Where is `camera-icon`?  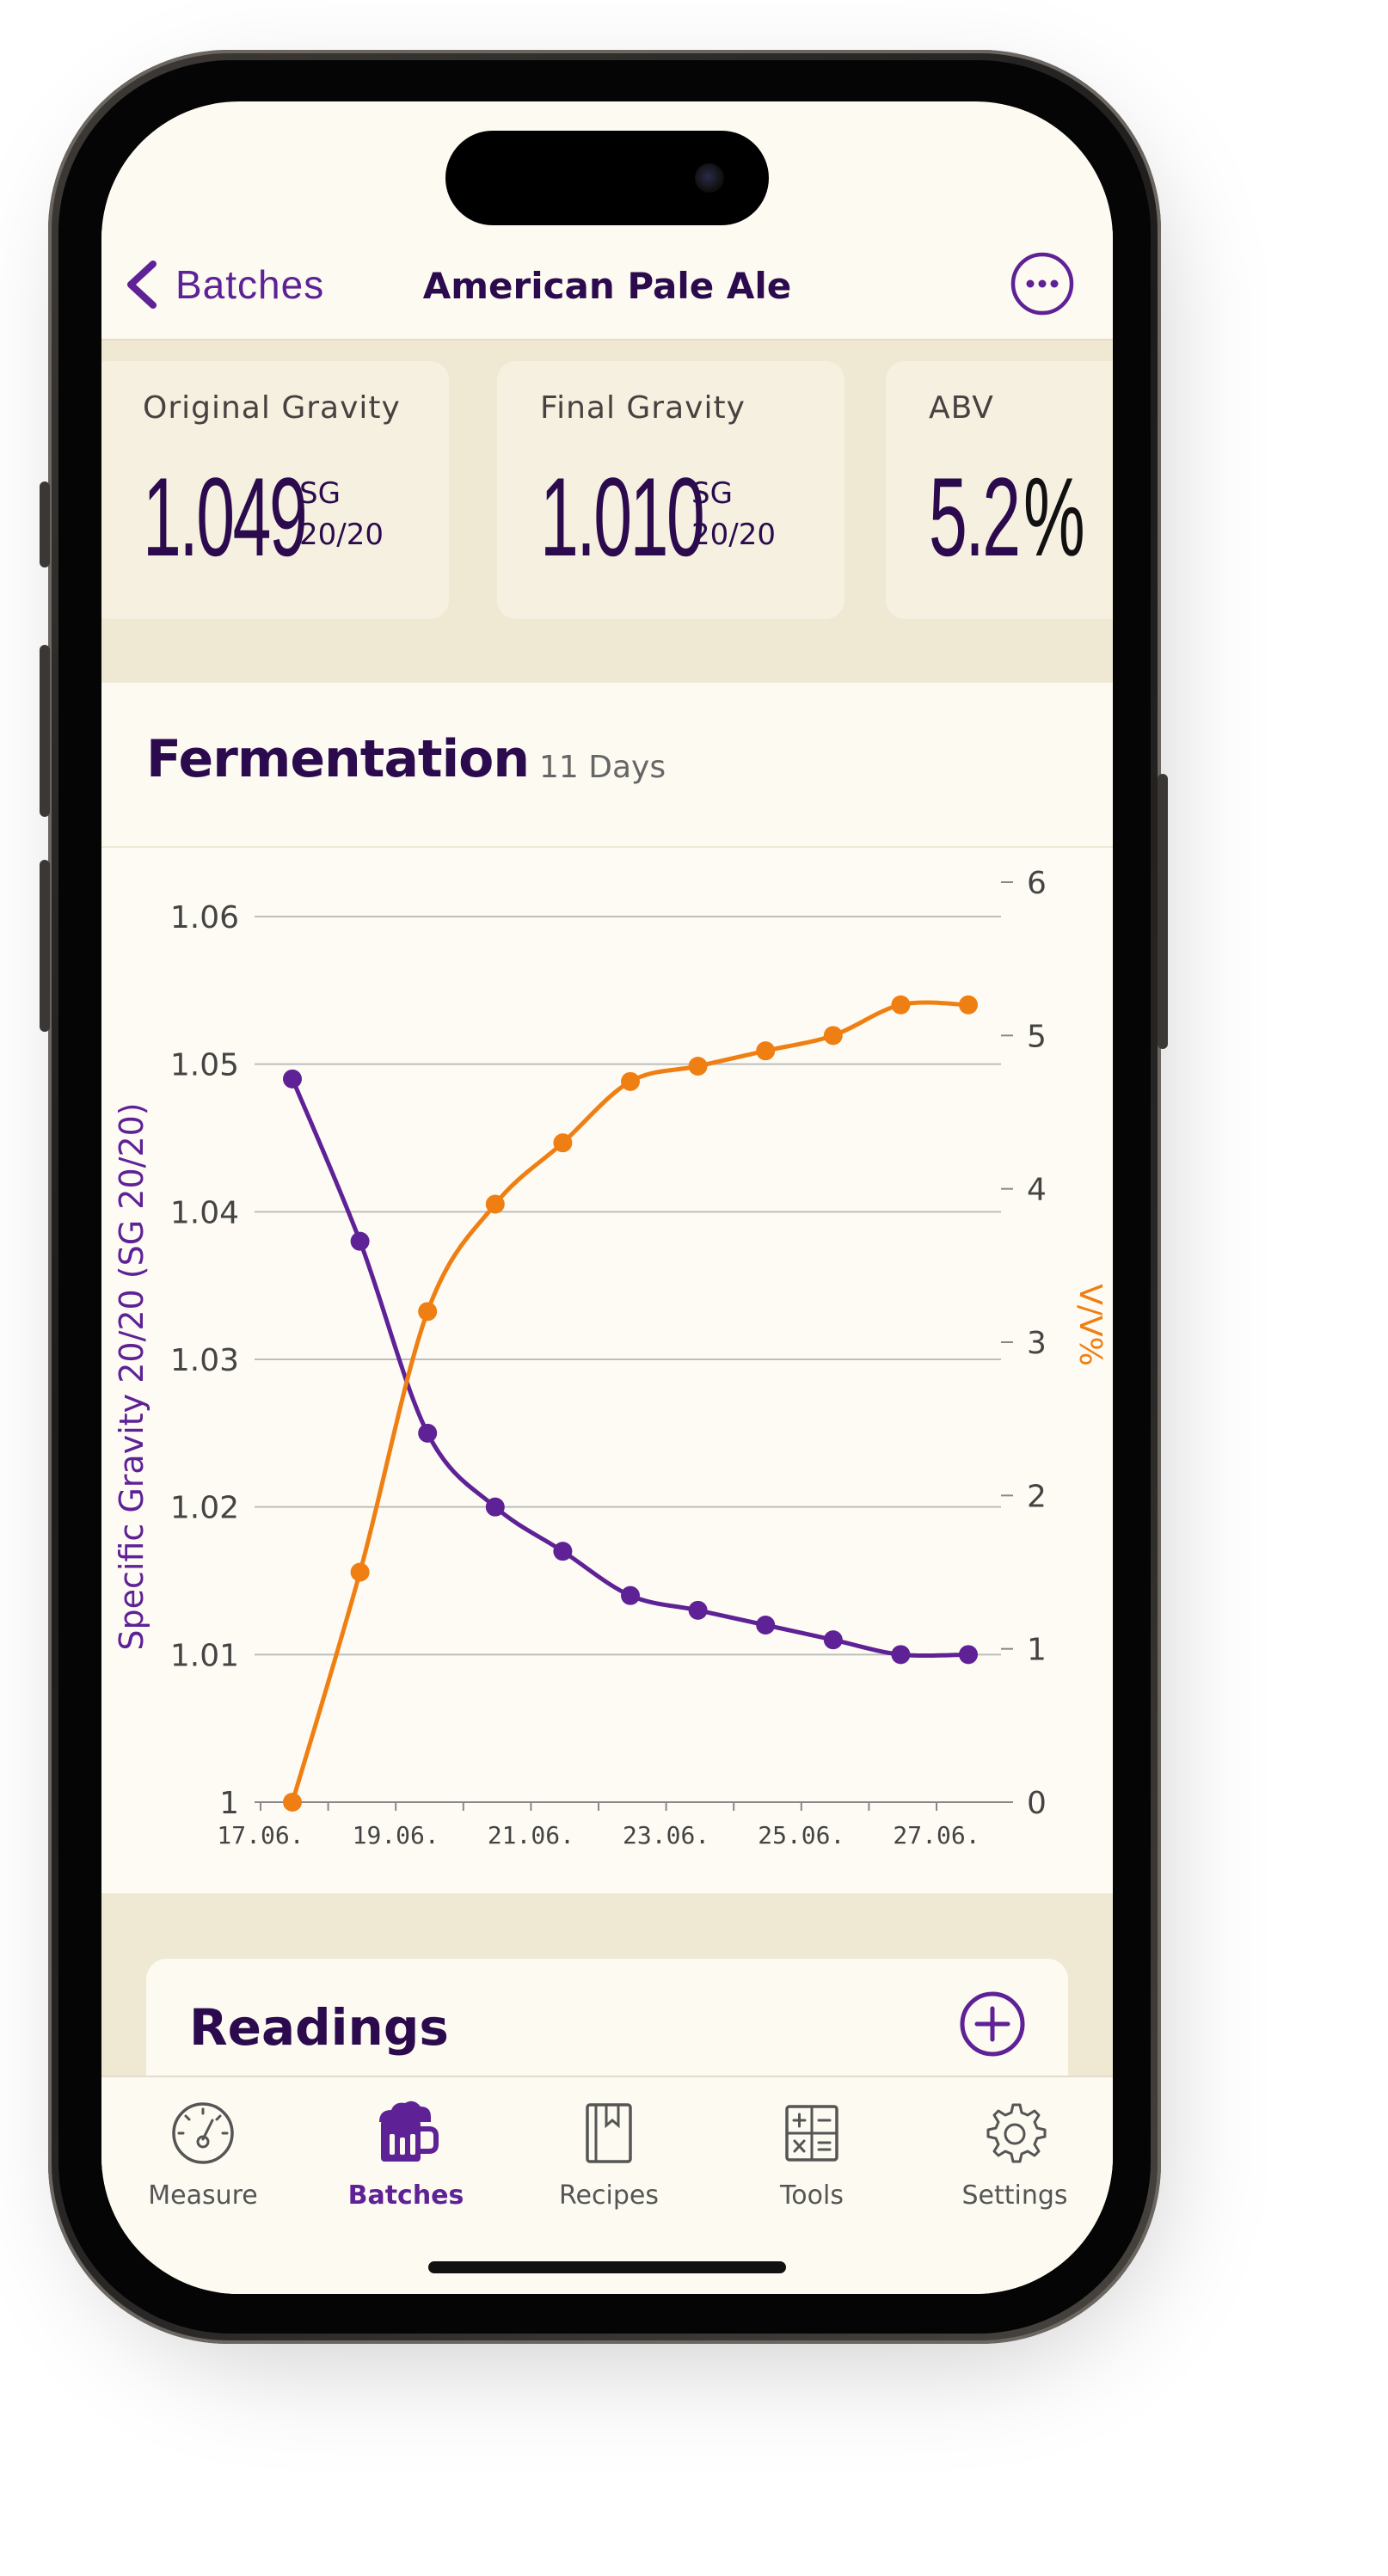 camera-icon is located at coordinates (709, 178).